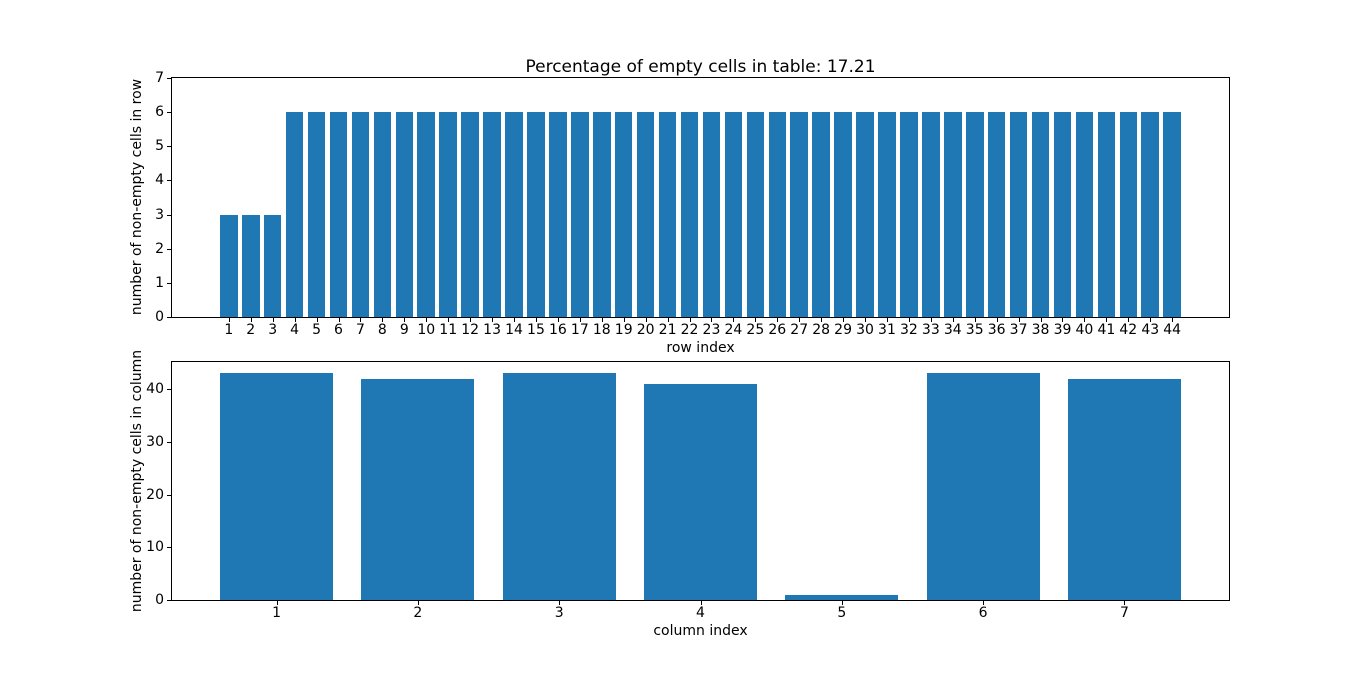 This screenshot has width=1366, height=674. I want to click on x-tick-label: 7, so click(1124, 613).